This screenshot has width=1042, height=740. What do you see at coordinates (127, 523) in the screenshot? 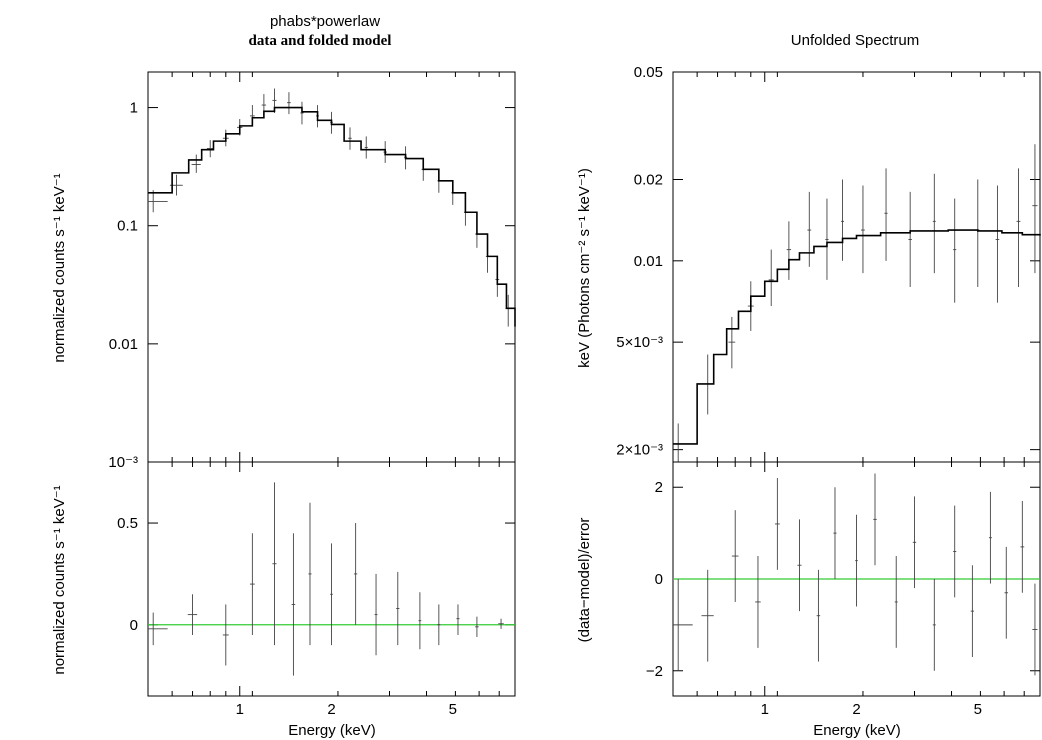
I see `y-tick-label: 0.5` at bounding box center [127, 523].